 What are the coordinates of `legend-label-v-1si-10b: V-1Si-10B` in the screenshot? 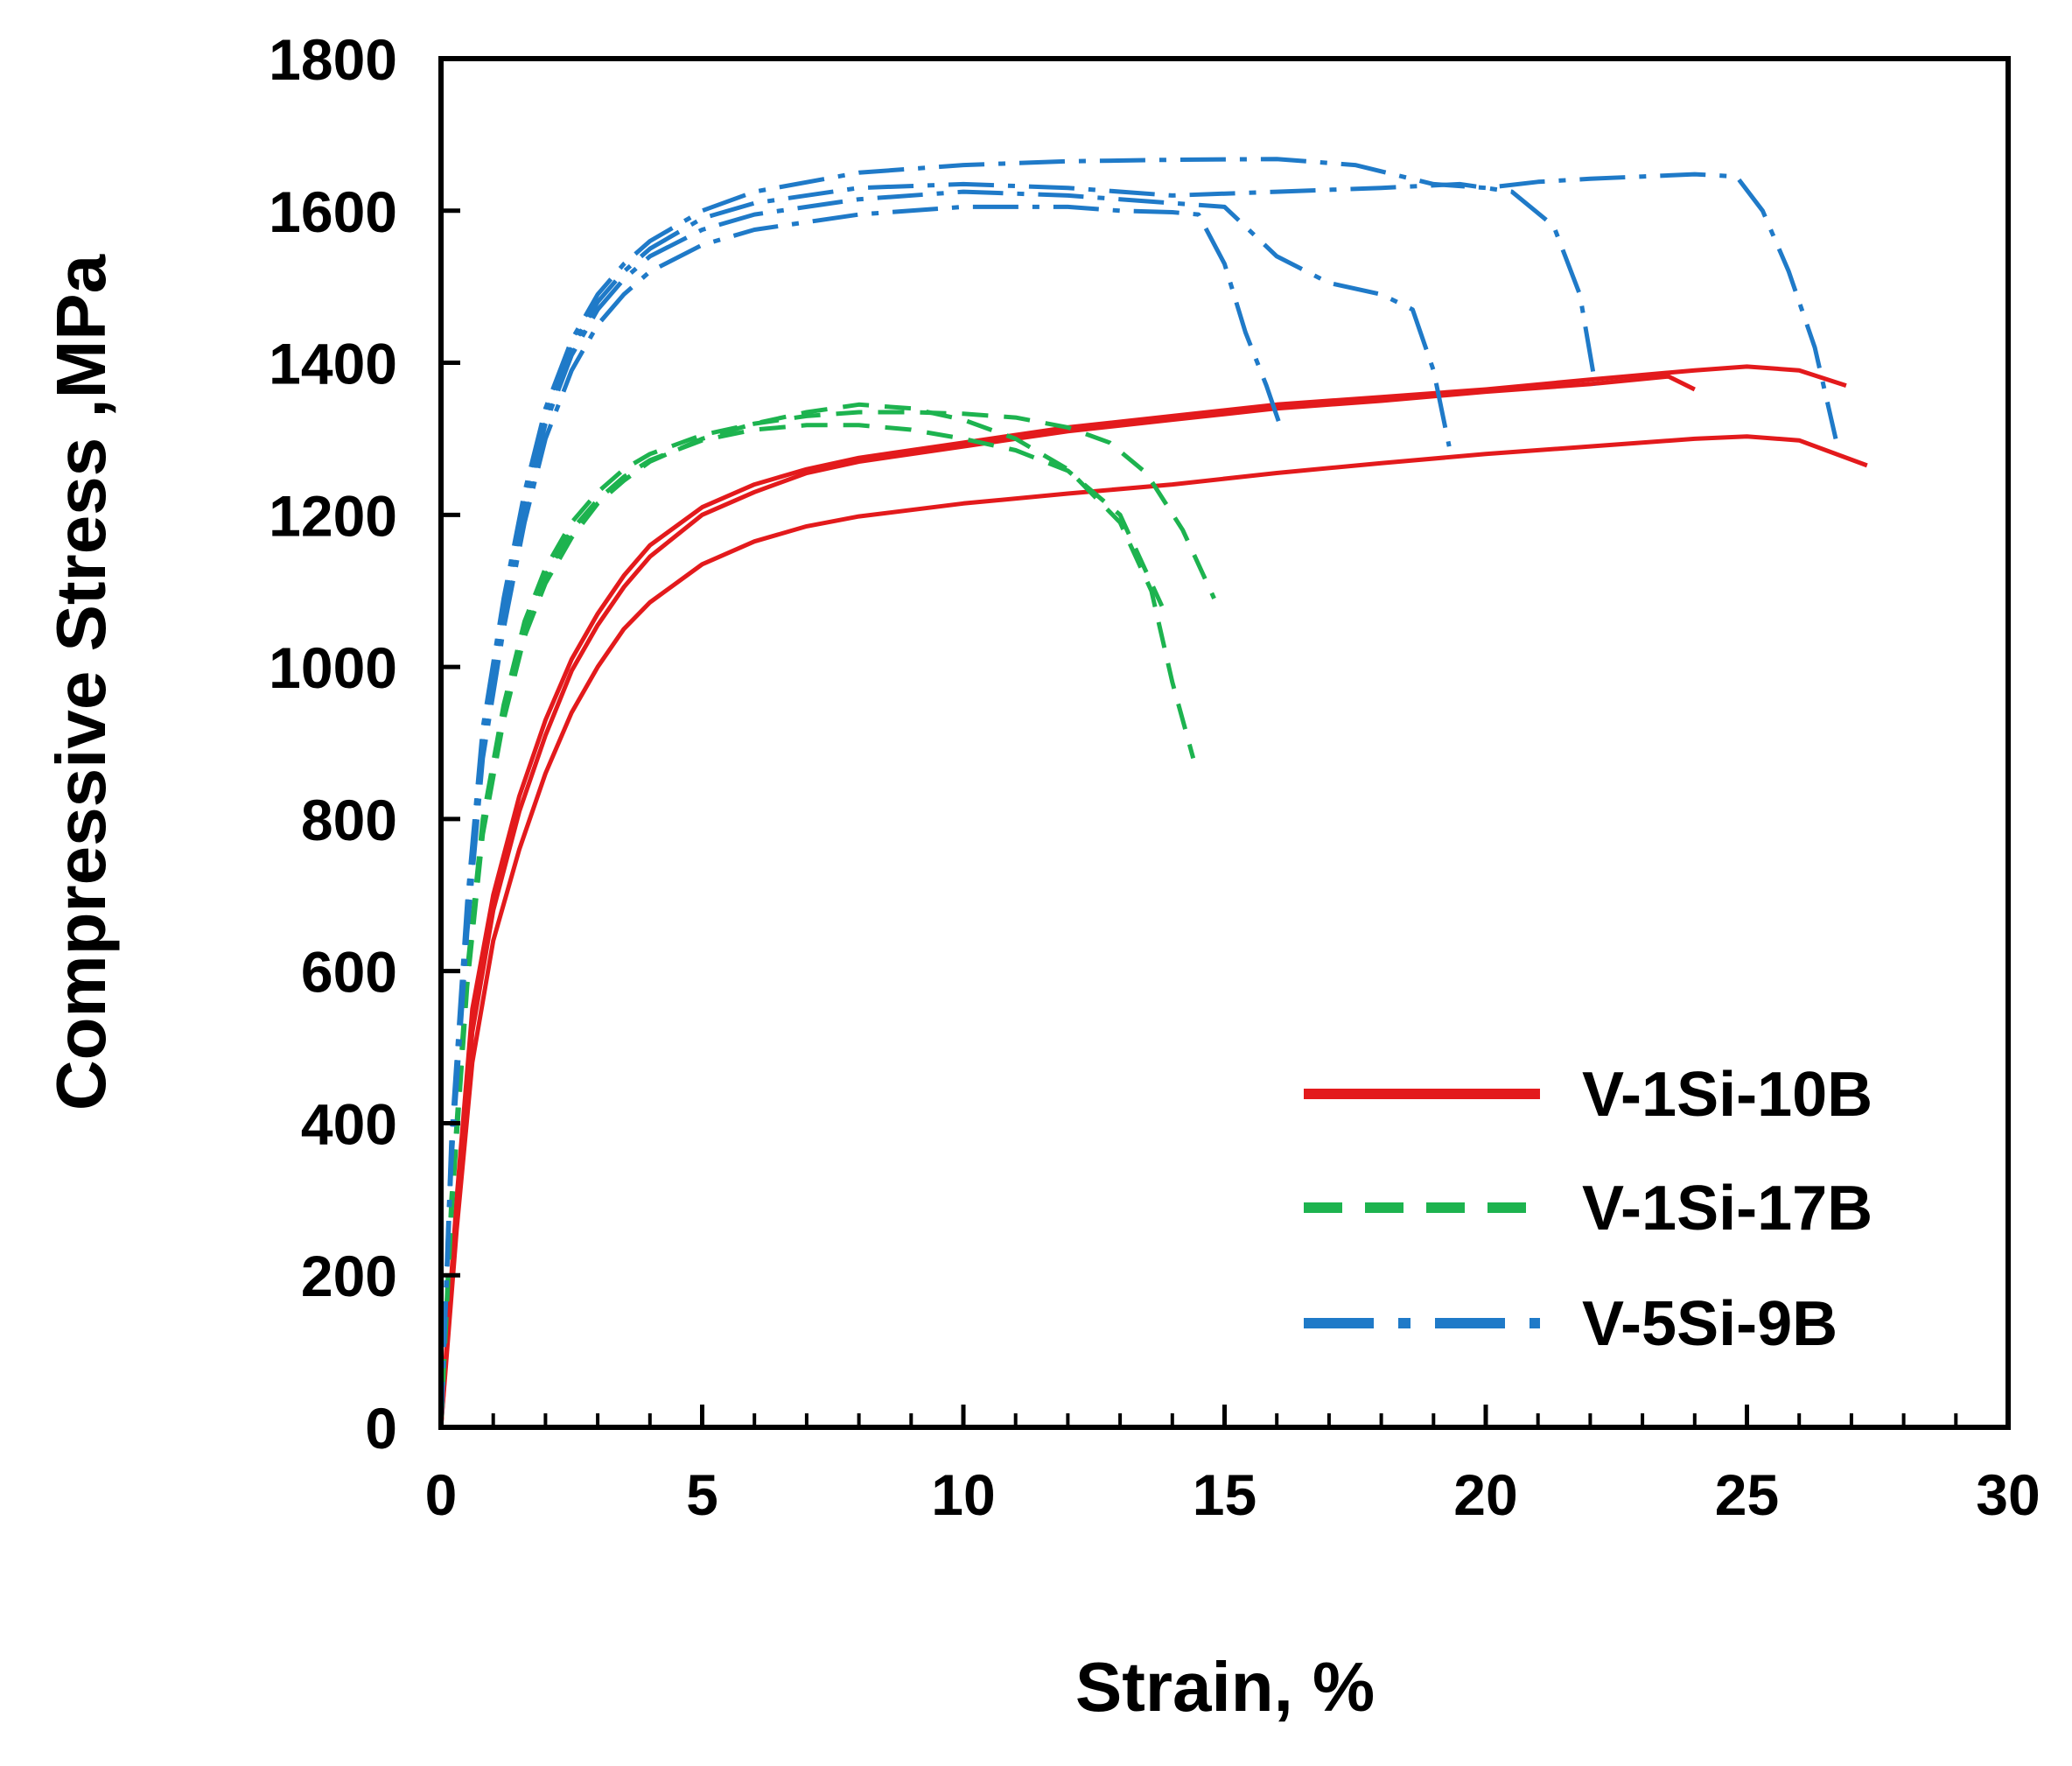 It's located at (1727, 1095).